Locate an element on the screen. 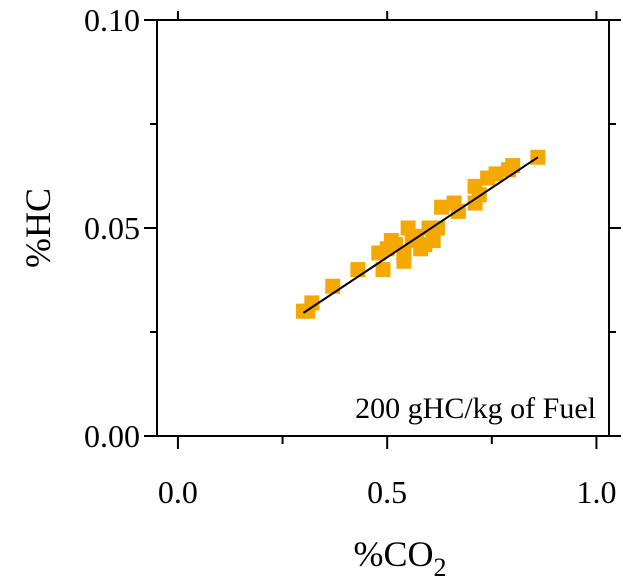 This screenshot has width=623, height=579. x-tick-label-0: 0.0 is located at coordinates (178, 492).